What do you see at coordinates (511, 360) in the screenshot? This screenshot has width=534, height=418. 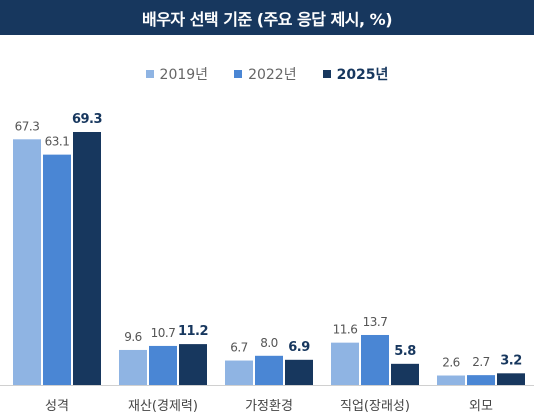 I see `value-label-2025-4: 3.2` at bounding box center [511, 360].